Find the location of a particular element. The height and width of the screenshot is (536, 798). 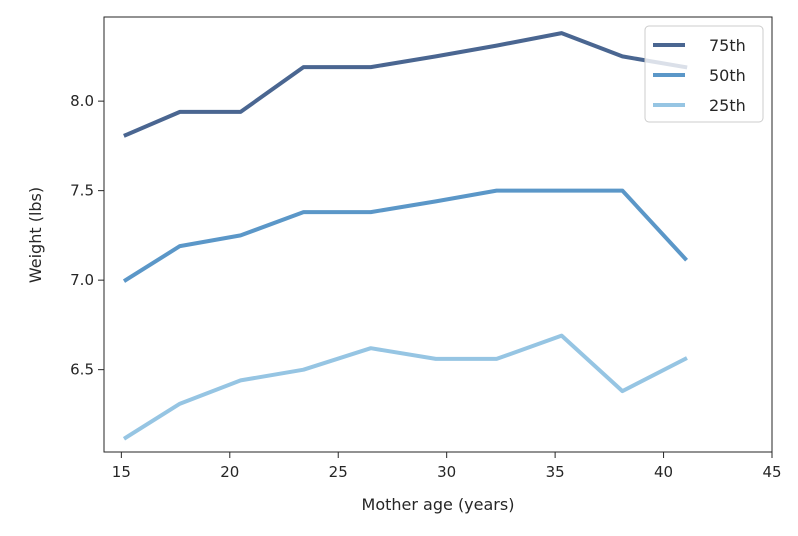

x-tick-label-15: 15 is located at coordinates (121, 472).